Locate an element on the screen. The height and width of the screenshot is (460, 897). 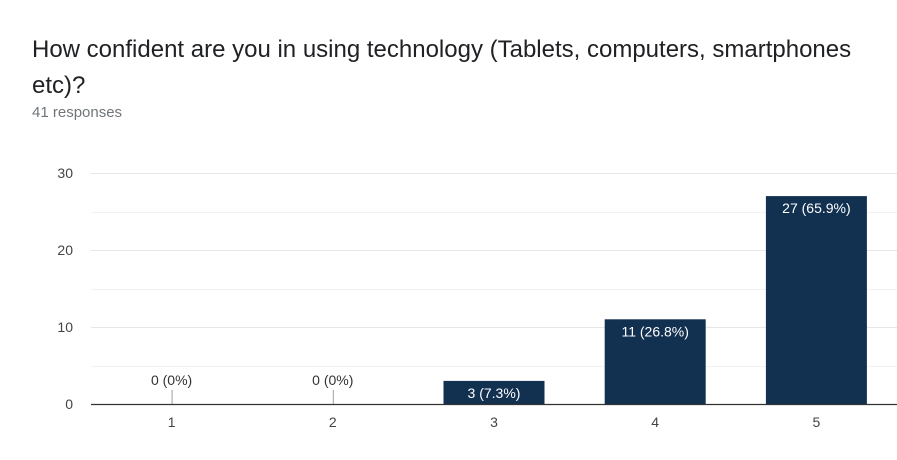
x-tick-label: 5 is located at coordinates (817, 422).